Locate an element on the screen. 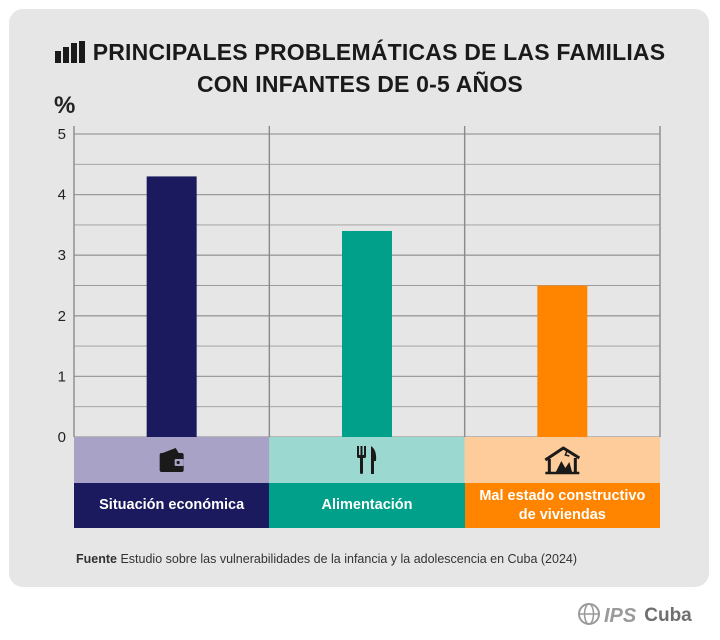 This screenshot has width=720, height=640. ips-cuba-logo: IPS Cuba is located at coordinates (635, 616).